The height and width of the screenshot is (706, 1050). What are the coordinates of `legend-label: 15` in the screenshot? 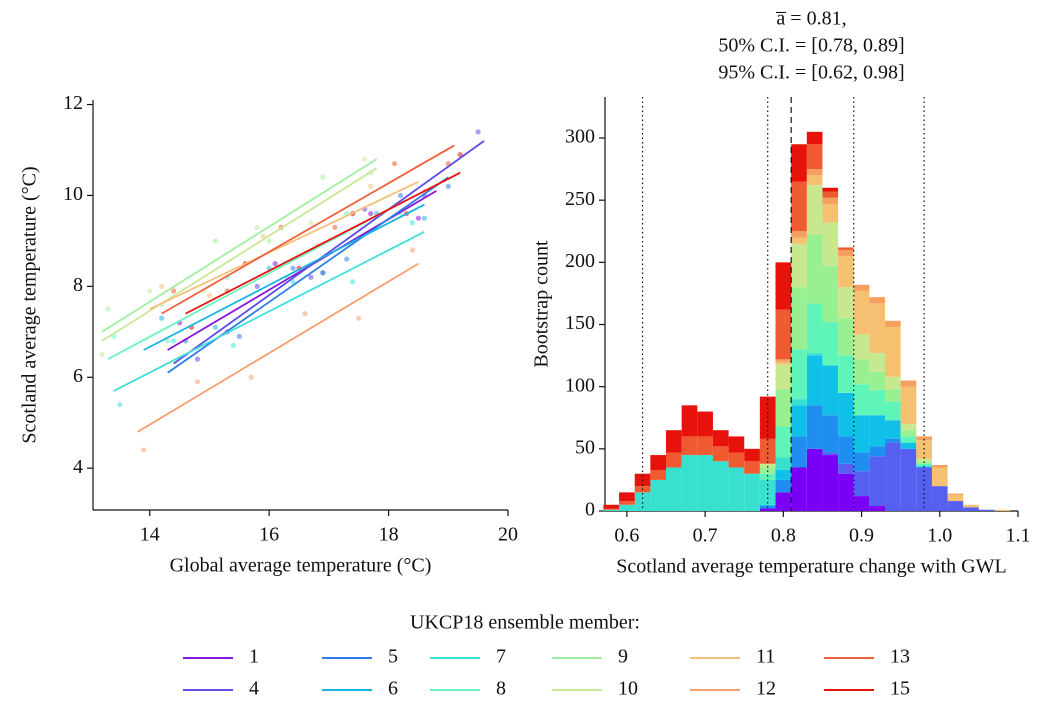 It's located at (900, 689).